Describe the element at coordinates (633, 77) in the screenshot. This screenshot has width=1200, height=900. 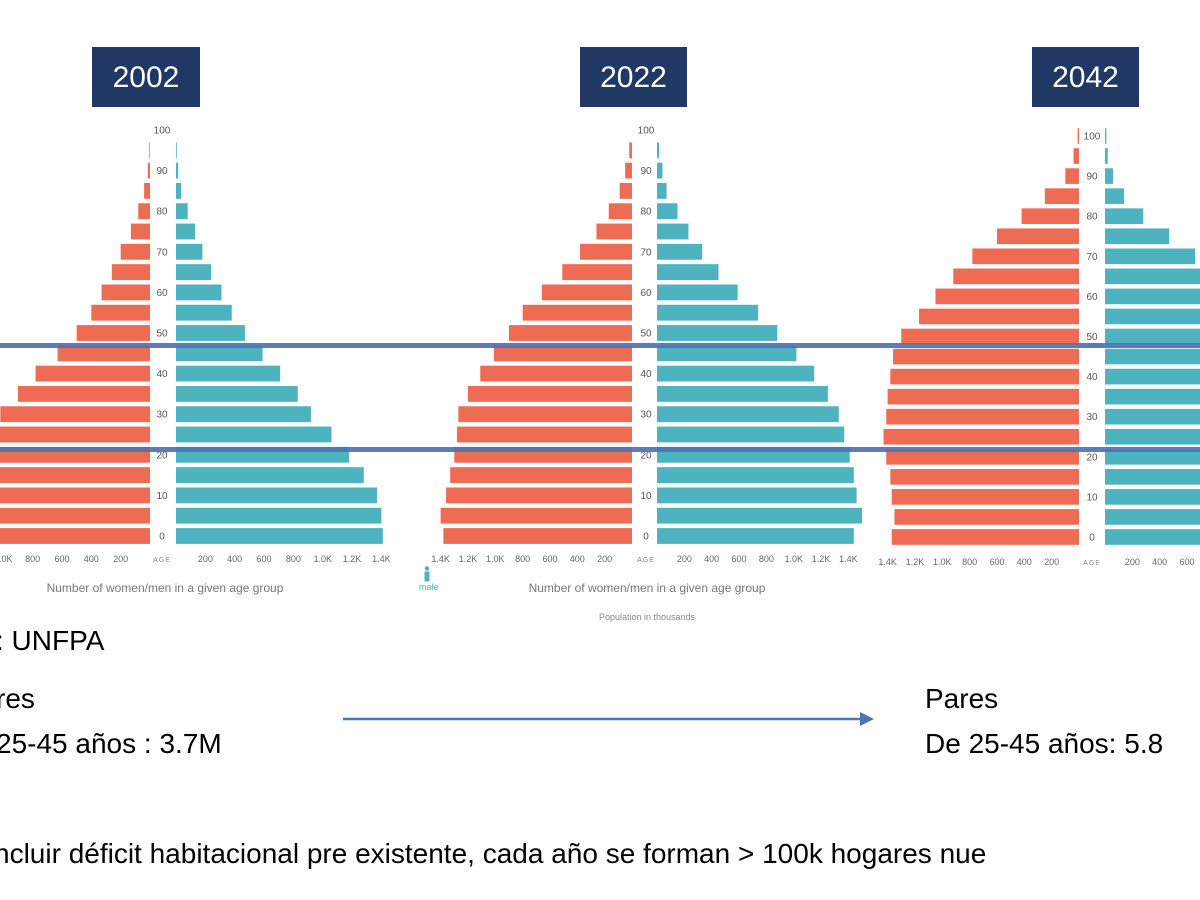
I see `year-badge-2022: 2022` at that location.